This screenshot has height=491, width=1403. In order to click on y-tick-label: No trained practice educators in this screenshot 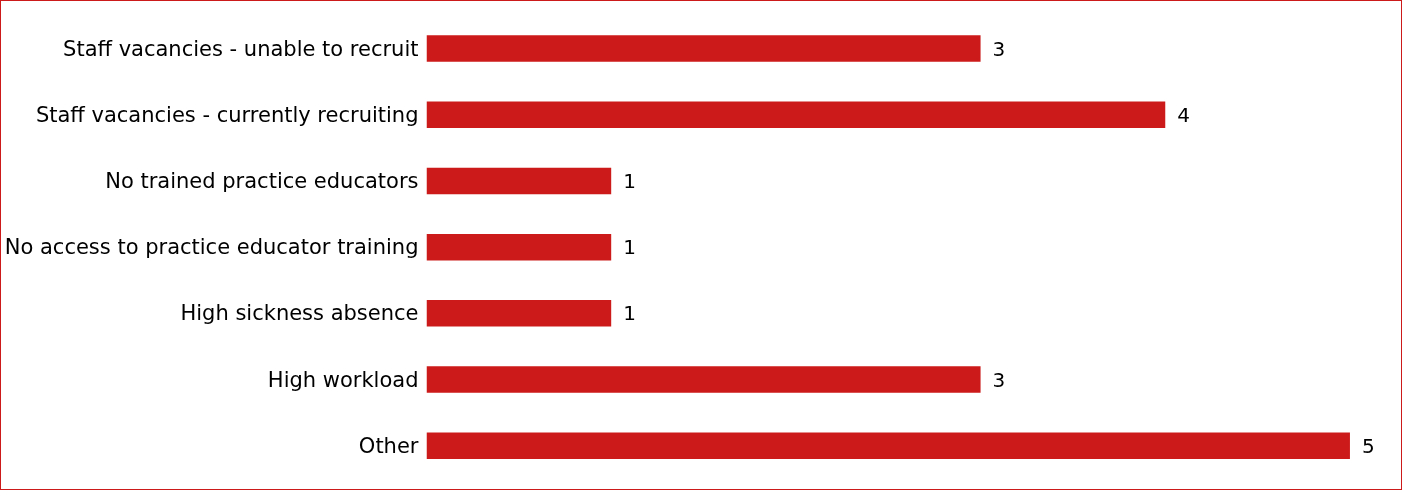, I will do `click(262, 180)`.